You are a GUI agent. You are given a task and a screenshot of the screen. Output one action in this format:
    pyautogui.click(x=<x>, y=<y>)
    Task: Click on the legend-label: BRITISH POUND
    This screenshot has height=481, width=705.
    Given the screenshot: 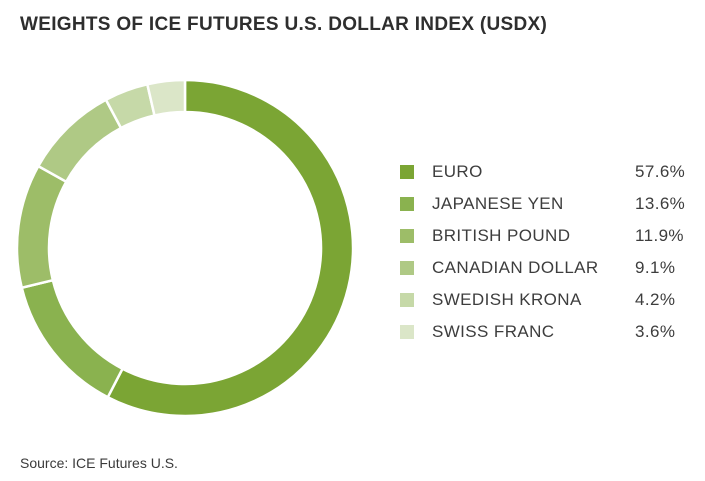 What is the action you would take?
    pyautogui.click(x=501, y=235)
    